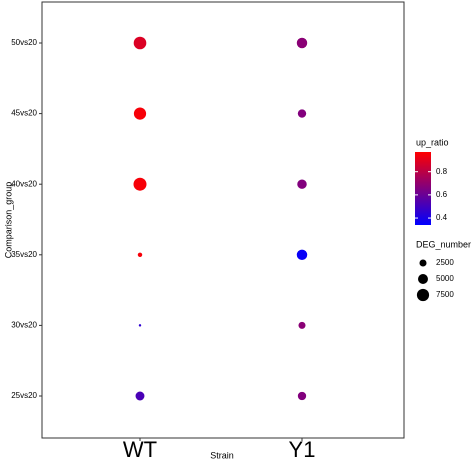  Describe the element at coordinates (24, 113) in the screenshot. I see `y-tick-label: 45vs20` at that location.